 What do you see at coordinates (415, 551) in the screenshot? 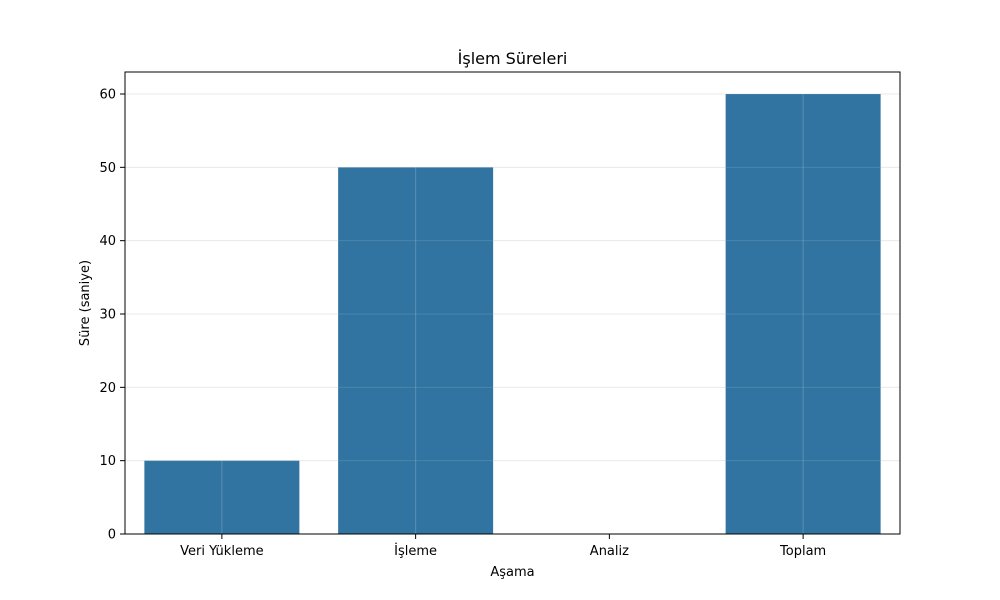
I see `x-tick-label: İşleme` at bounding box center [415, 551].